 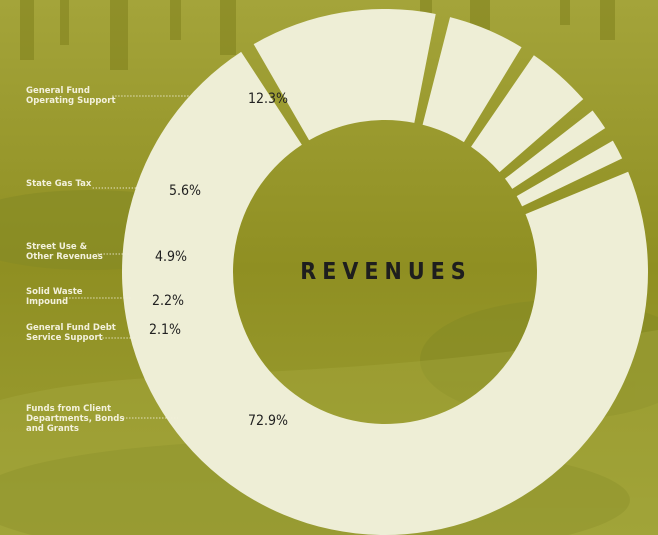 What do you see at coordinates (171, 257) in the screenshot?
I see `value-street-use-other-revenues: 4.9%` at bounding box center [171, 257].